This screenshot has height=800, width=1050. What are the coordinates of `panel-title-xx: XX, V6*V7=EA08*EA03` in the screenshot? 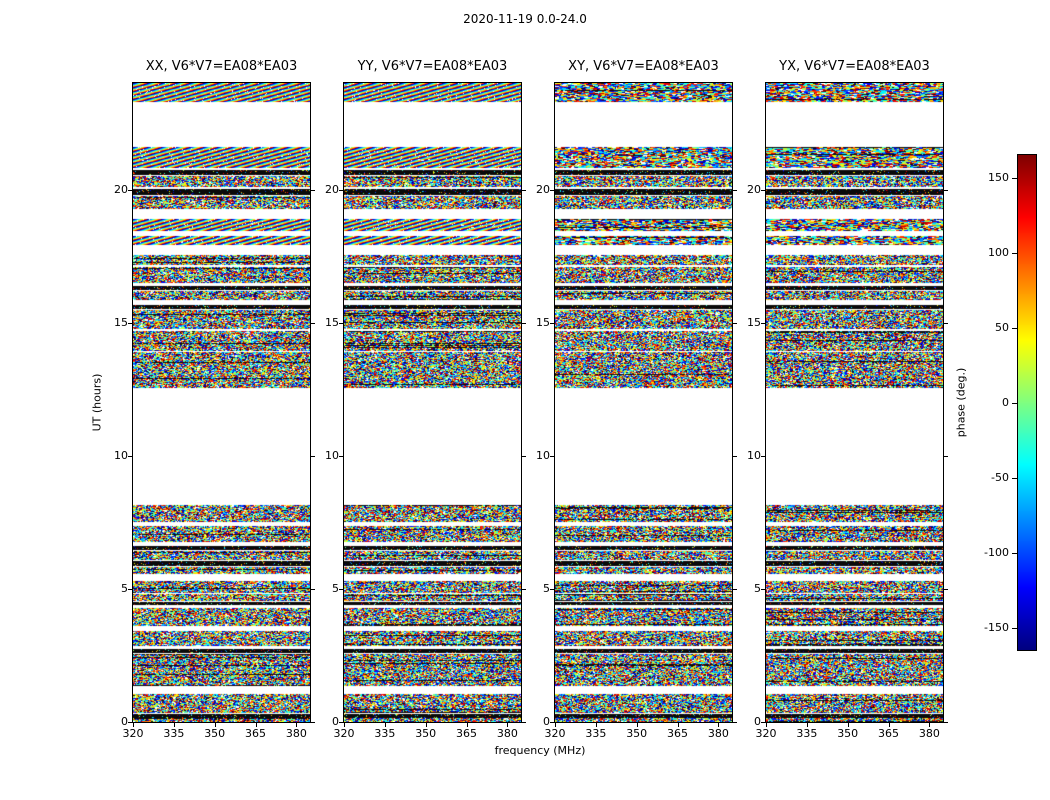 It's located at (221, 66).